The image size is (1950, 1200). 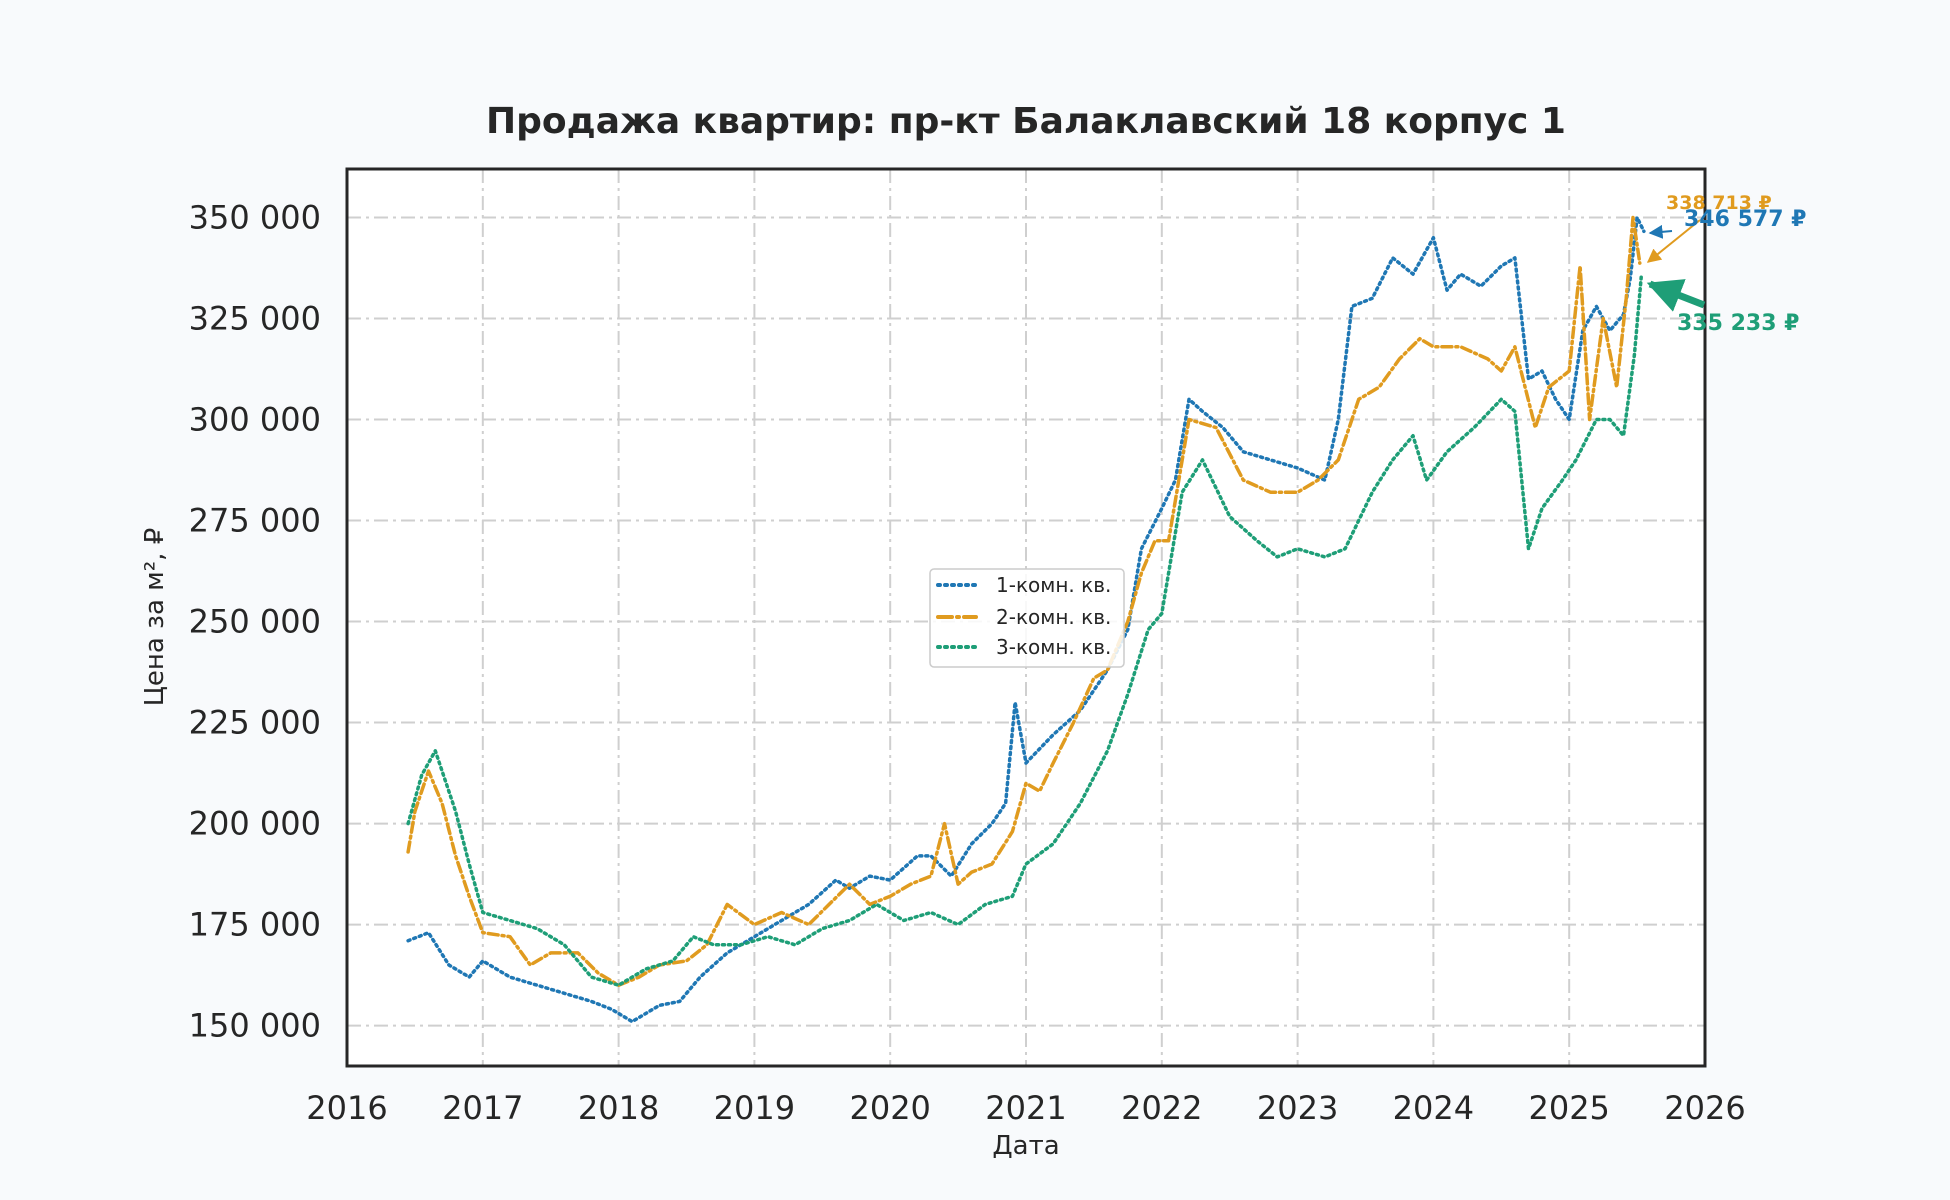 What do you see at coordinates (255, 824) in the screenshot?
I see `y-tick-label: 200 000` at bounding box center [255, 824].